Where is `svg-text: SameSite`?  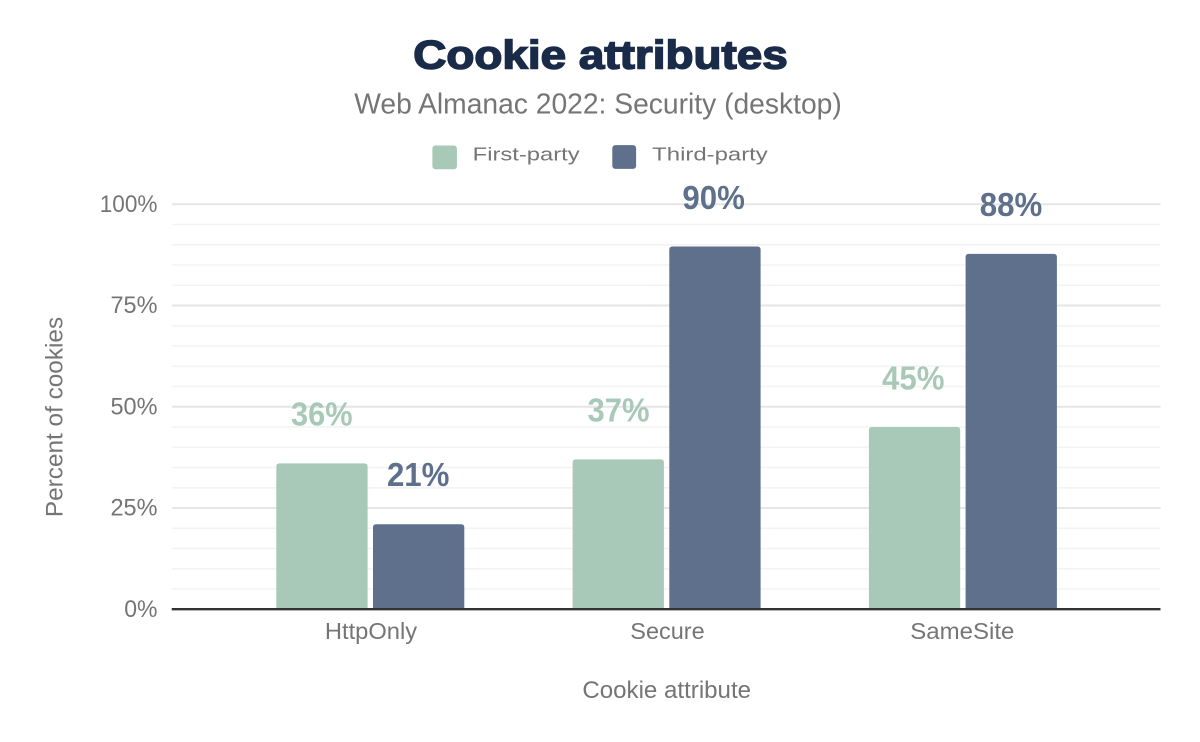 svg-text: SameSite is located at coordinates (962, 631).